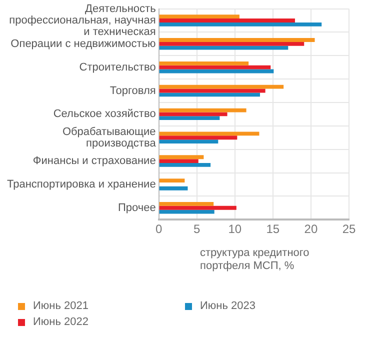 The height and width of the screenshot is (343, 371). What do you see at coordinates (104, 114) in the screenshot?
I see `y-tick-label: Сельское хозяйство` at bounding box center [104, 114].